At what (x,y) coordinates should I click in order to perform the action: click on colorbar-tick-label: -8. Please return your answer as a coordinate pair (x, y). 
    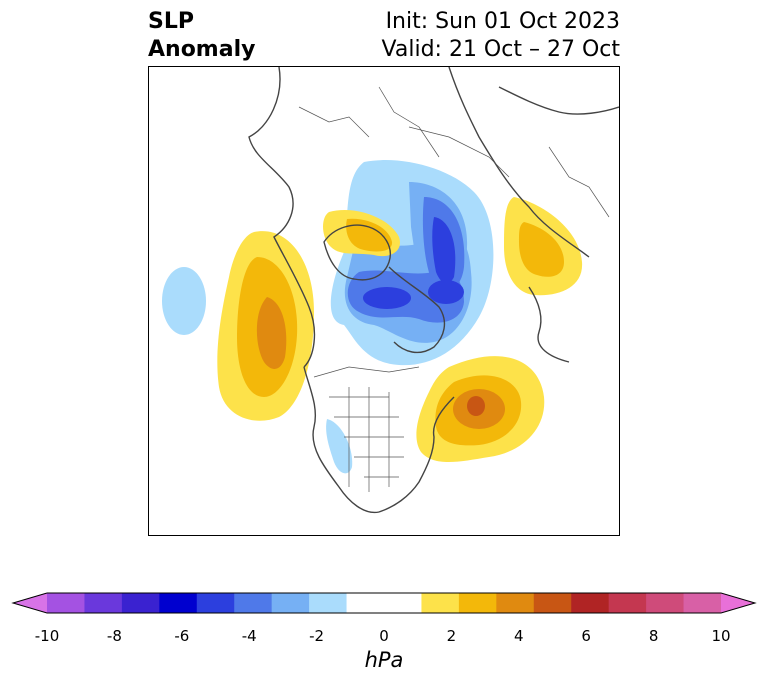
    Looking at the image, I should click on (114, 636).